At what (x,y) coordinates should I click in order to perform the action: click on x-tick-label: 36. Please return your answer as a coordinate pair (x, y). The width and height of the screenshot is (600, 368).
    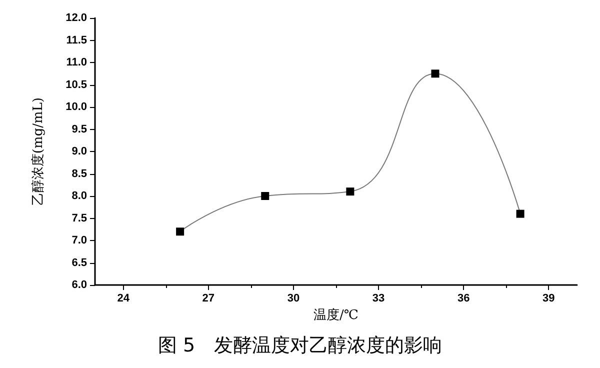
    Looking at the image, I should click on (463, 298).